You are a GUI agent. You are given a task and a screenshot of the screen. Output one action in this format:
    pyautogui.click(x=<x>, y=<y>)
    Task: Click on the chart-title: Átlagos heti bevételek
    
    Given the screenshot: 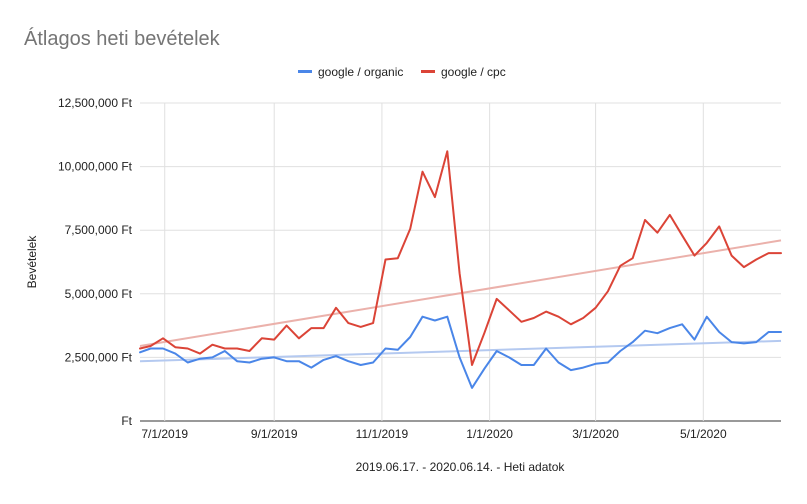 What is the action you would take?
    pyautogui.click(x=122, y=38)
    